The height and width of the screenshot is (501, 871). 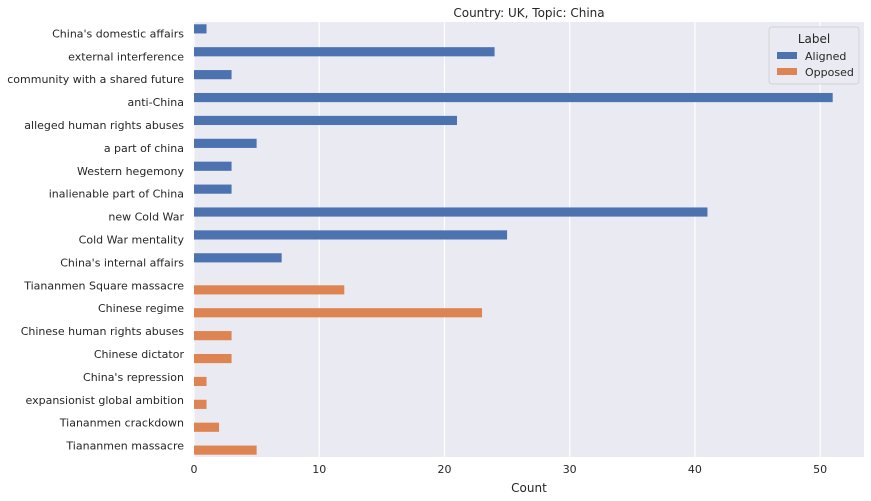 What do you see at coordinates (122, 262) in the screenshot?
I see `y-tick-label: China's internal affairs` at bounding box center [122, 262].